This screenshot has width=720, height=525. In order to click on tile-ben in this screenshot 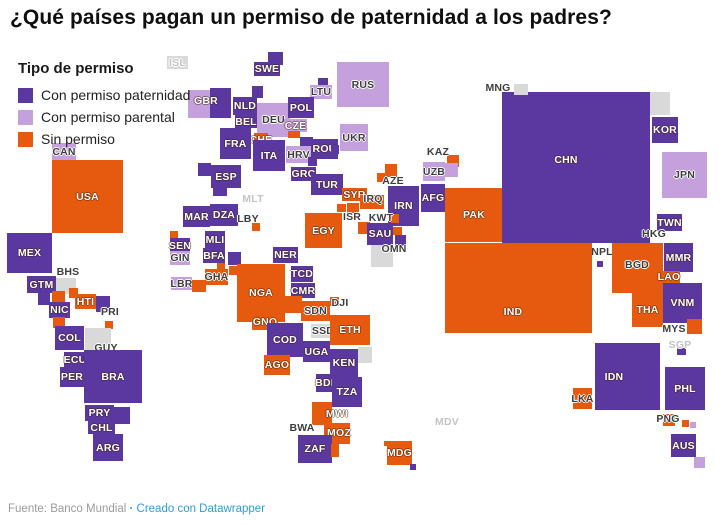, I will do `click(233, 270)`.